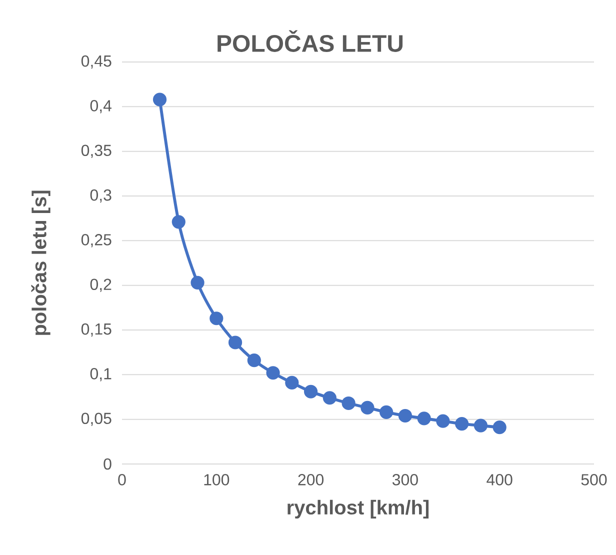 The width and height of the screenshot is (616, 555). I want to click on y-tick-label: 0,35, so click(96, 151).